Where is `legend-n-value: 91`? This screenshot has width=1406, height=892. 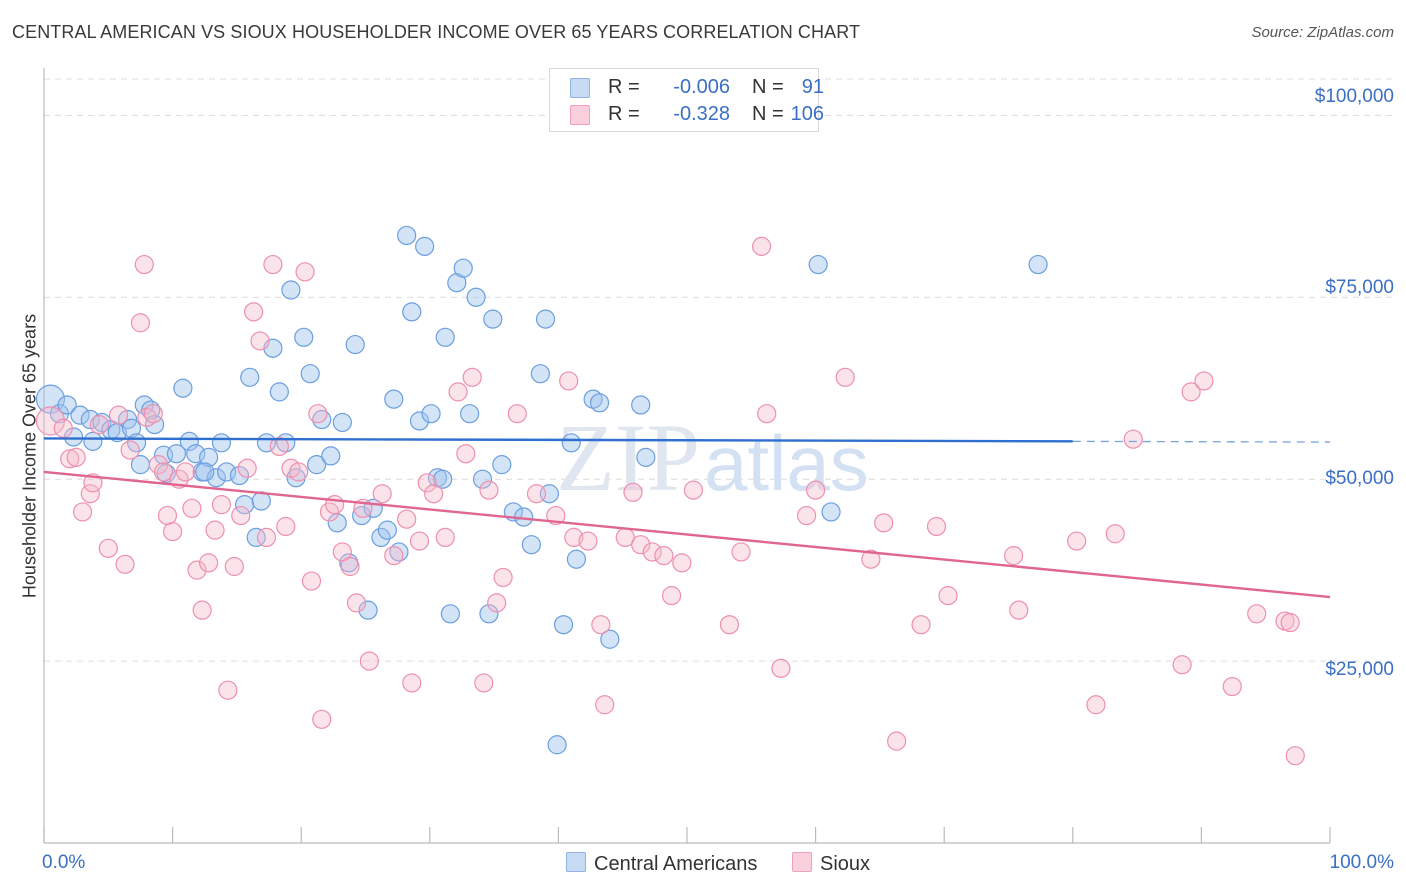
legend-n-value: 91 is located at coordinates (812, 87).